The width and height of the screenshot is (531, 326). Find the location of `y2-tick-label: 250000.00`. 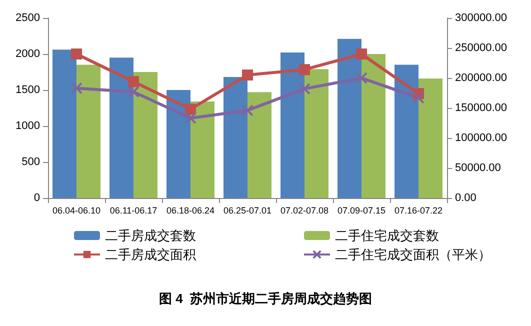

y2-tick-label: 250000.00 is located at coordinates (481, 48).